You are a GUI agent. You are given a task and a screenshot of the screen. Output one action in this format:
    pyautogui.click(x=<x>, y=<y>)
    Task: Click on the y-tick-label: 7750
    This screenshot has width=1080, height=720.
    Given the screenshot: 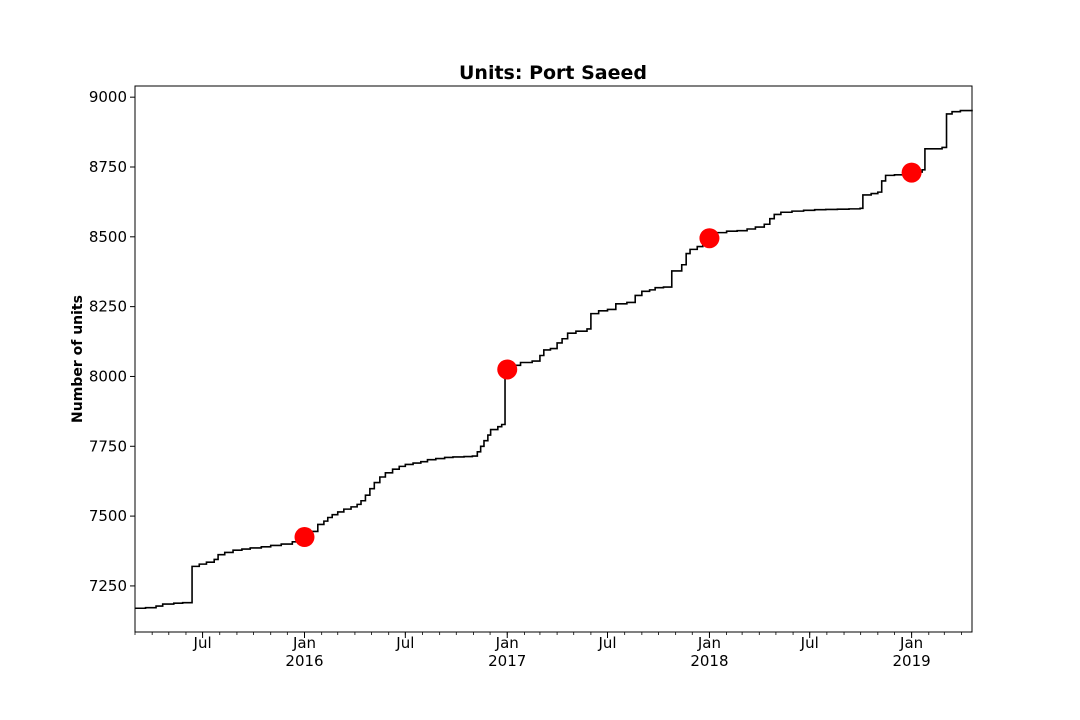 What is the action you would take?
    pyautogui.click(x=108, y=446)
    